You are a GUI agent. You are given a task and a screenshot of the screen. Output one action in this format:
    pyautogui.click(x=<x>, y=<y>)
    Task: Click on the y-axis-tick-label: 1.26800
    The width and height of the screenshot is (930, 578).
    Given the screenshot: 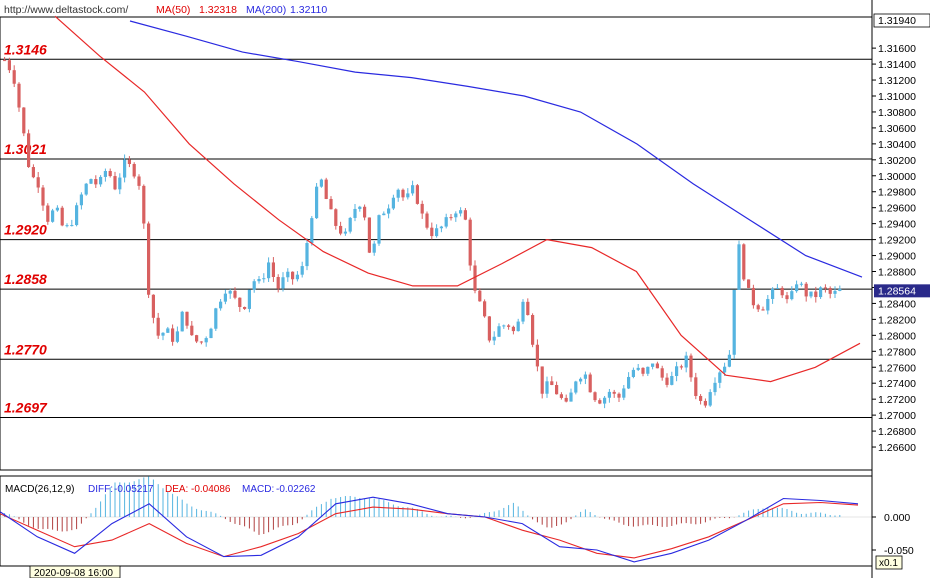 What is the action you would take?
    pyautogui.click(x=897, y=432)
    